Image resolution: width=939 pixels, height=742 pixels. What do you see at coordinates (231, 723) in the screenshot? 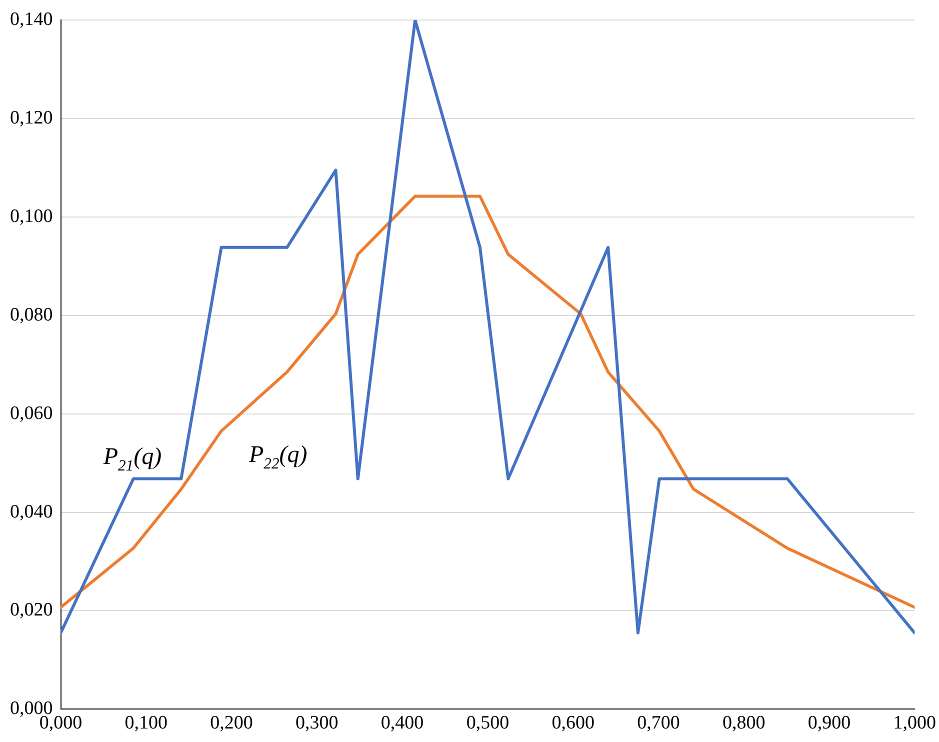
I see `x-tick-label: 0,200` at bounding box center [231, 723].